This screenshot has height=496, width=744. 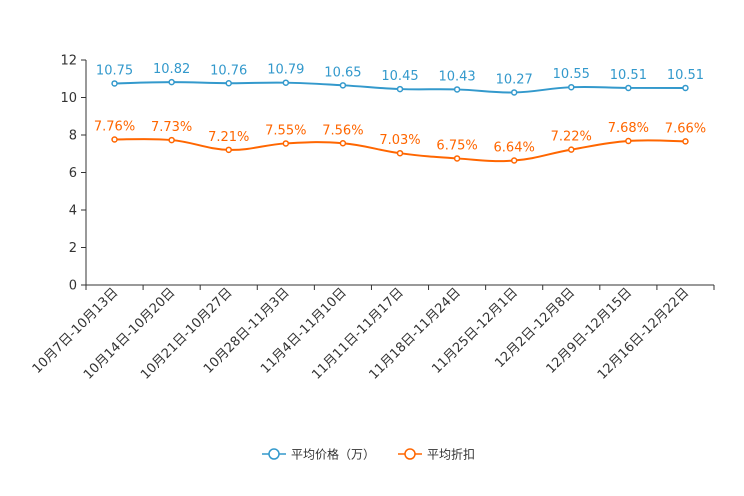 What do you see at coordinates (514, 79) in the screenshot?
I see `data-label: 10.27` at bounding box center [514, 79].